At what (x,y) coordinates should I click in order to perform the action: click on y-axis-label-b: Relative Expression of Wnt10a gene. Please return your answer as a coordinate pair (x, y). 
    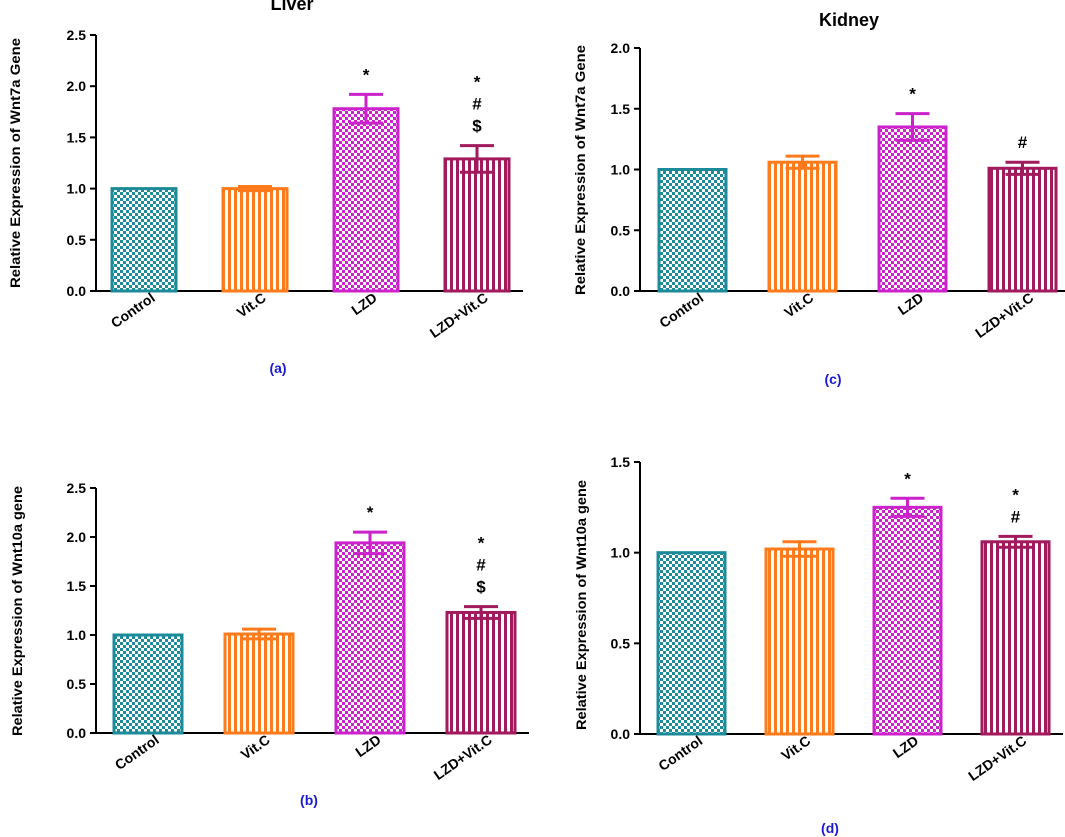
    Looking at the image, I should click on (17, 611).